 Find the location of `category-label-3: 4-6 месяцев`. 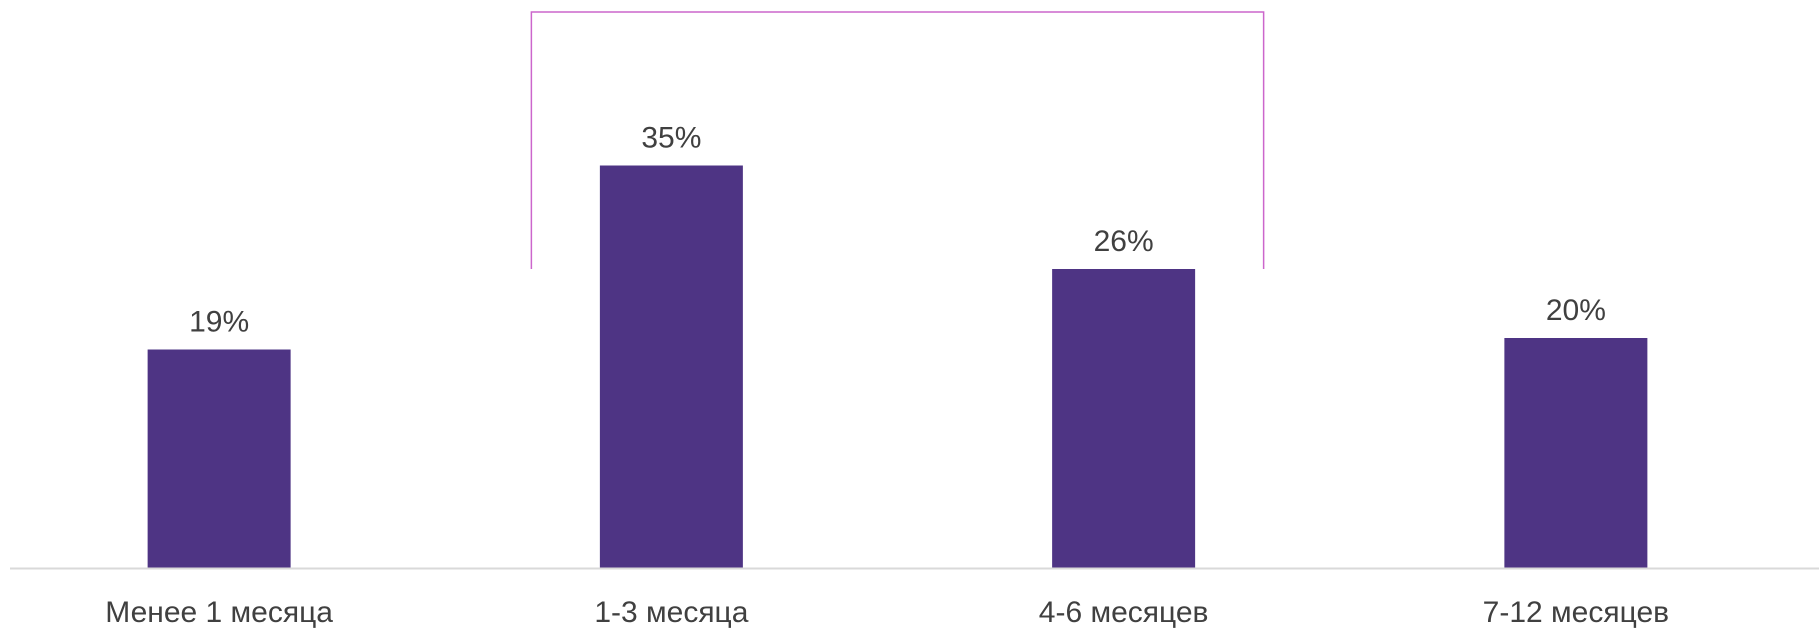

category-label-3: 4-6 месяцев is located at coordinates (1124, 612).